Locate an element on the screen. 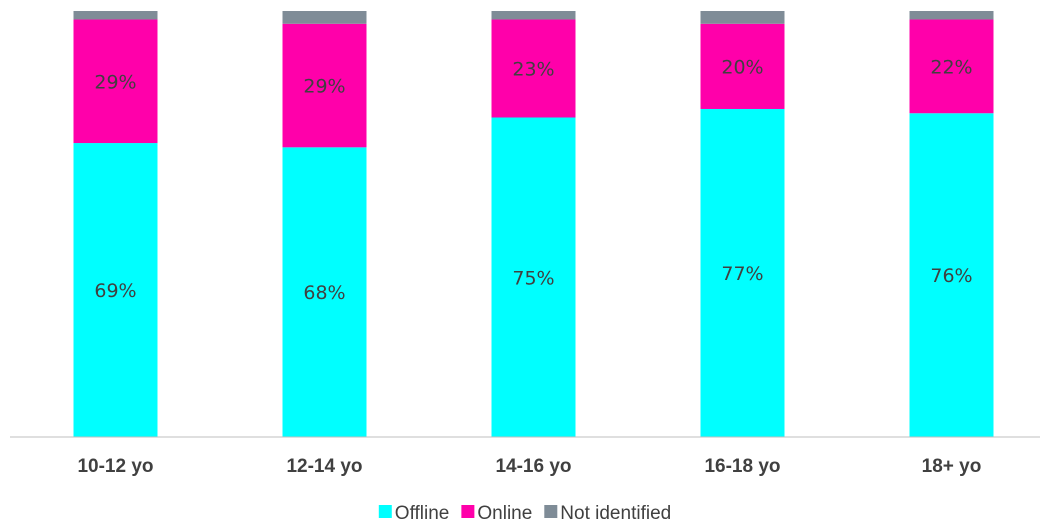  bar-online-18plus-yo is located at coordinates (951, 66).